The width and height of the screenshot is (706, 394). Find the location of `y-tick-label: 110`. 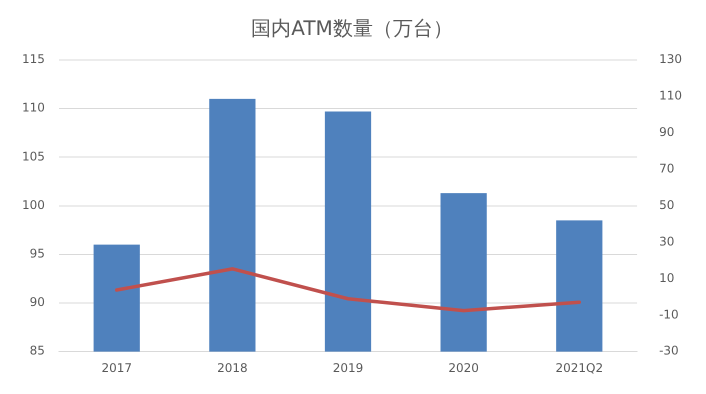

y-tick-label: 110 is located at coordinates (33, 107).